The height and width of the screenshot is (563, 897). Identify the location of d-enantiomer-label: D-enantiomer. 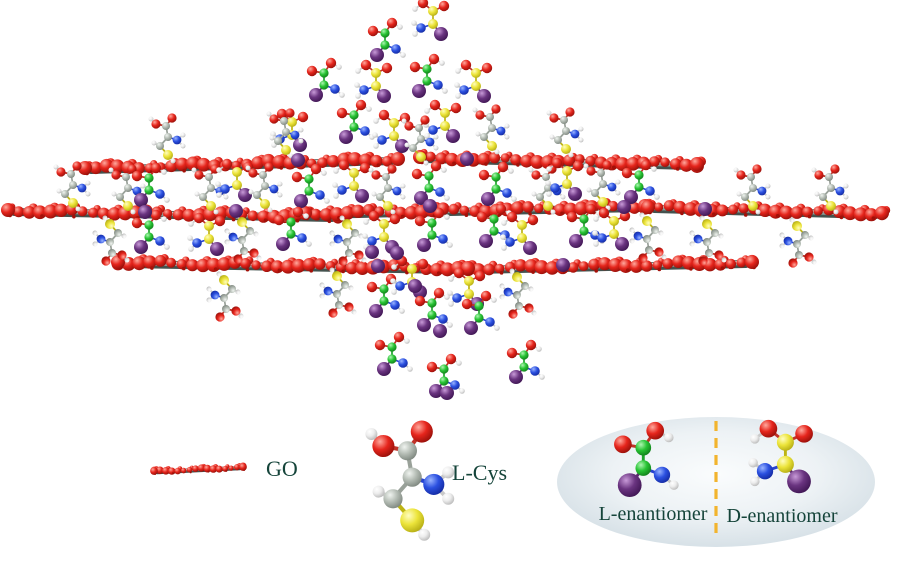
(782, 516).